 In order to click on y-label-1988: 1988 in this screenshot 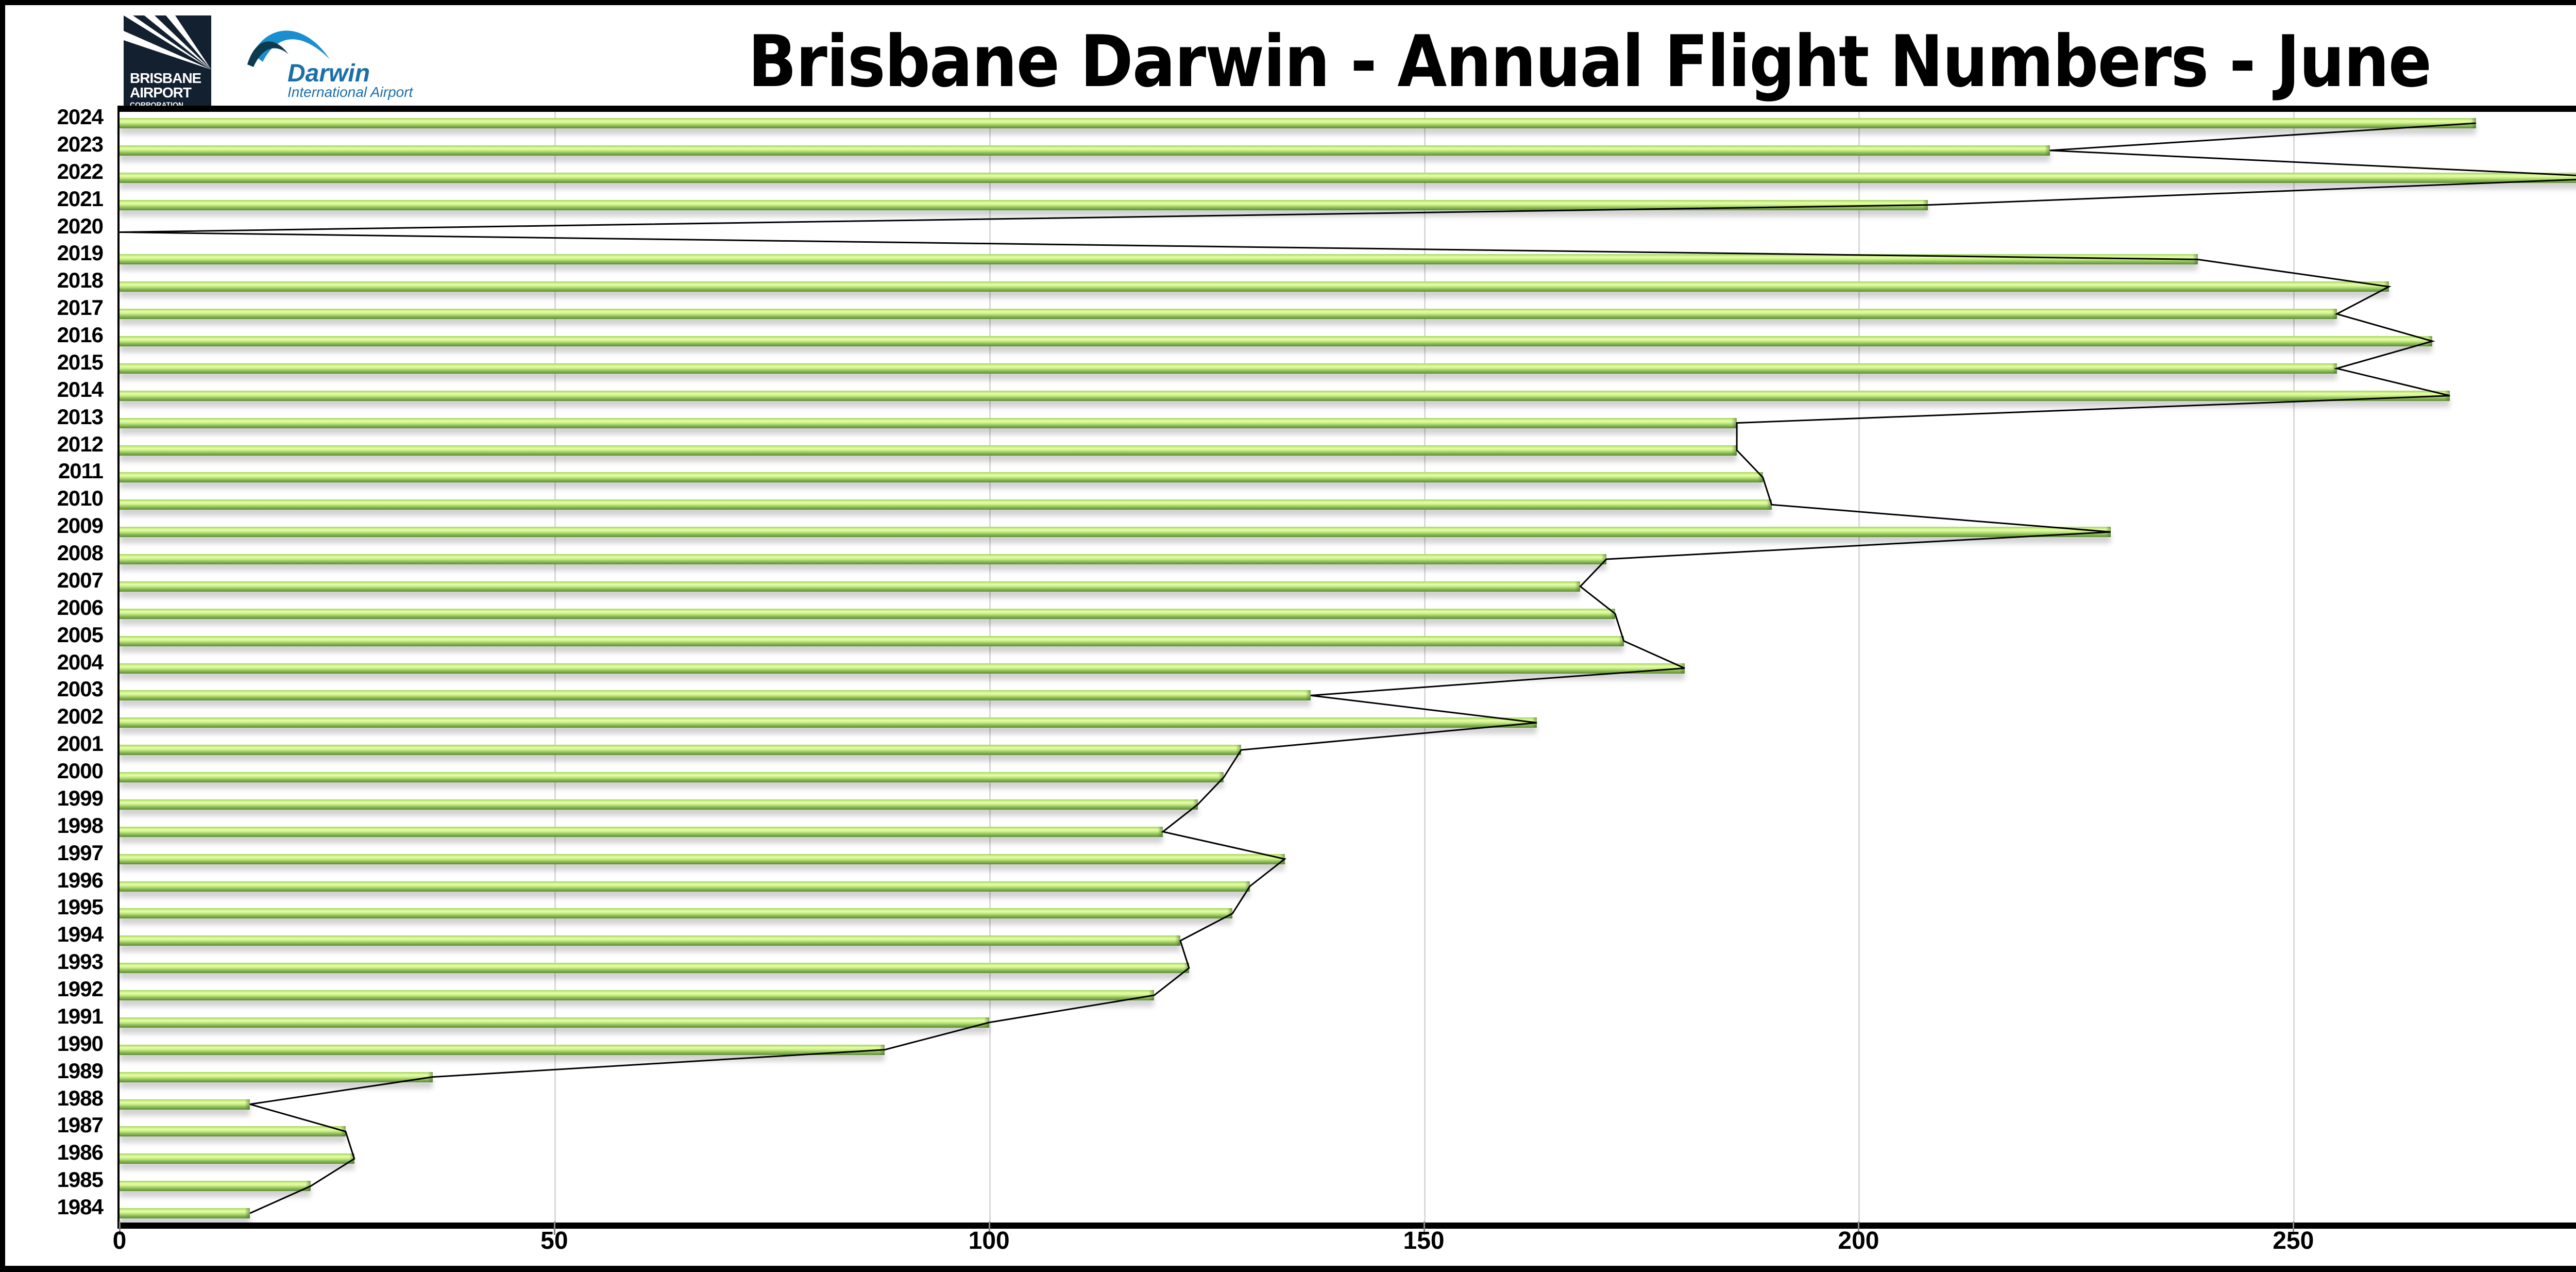, I will do `click(80, 1097)`.